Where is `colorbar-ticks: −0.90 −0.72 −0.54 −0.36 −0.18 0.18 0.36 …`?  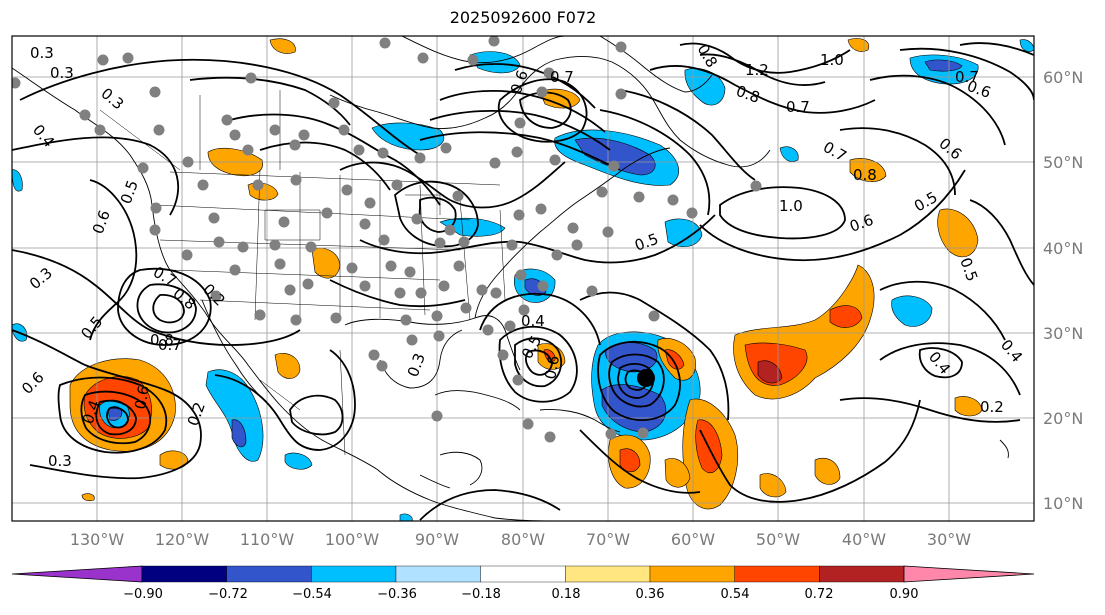 colorbar-ticks: −0.90 −0.72 −0.54 −0.36 −0.18 0.18 0.36 … is located at coordinates (520, 594).